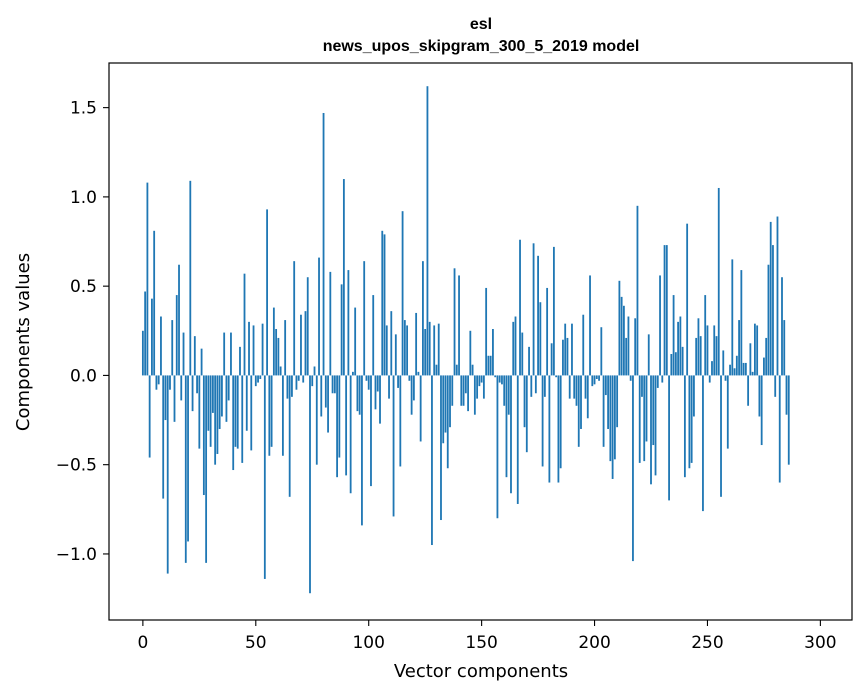 This screenshot has width=867, height=696. I want to click on x-axis: 0 50 100 150 200 250 300, so click(487, 636).